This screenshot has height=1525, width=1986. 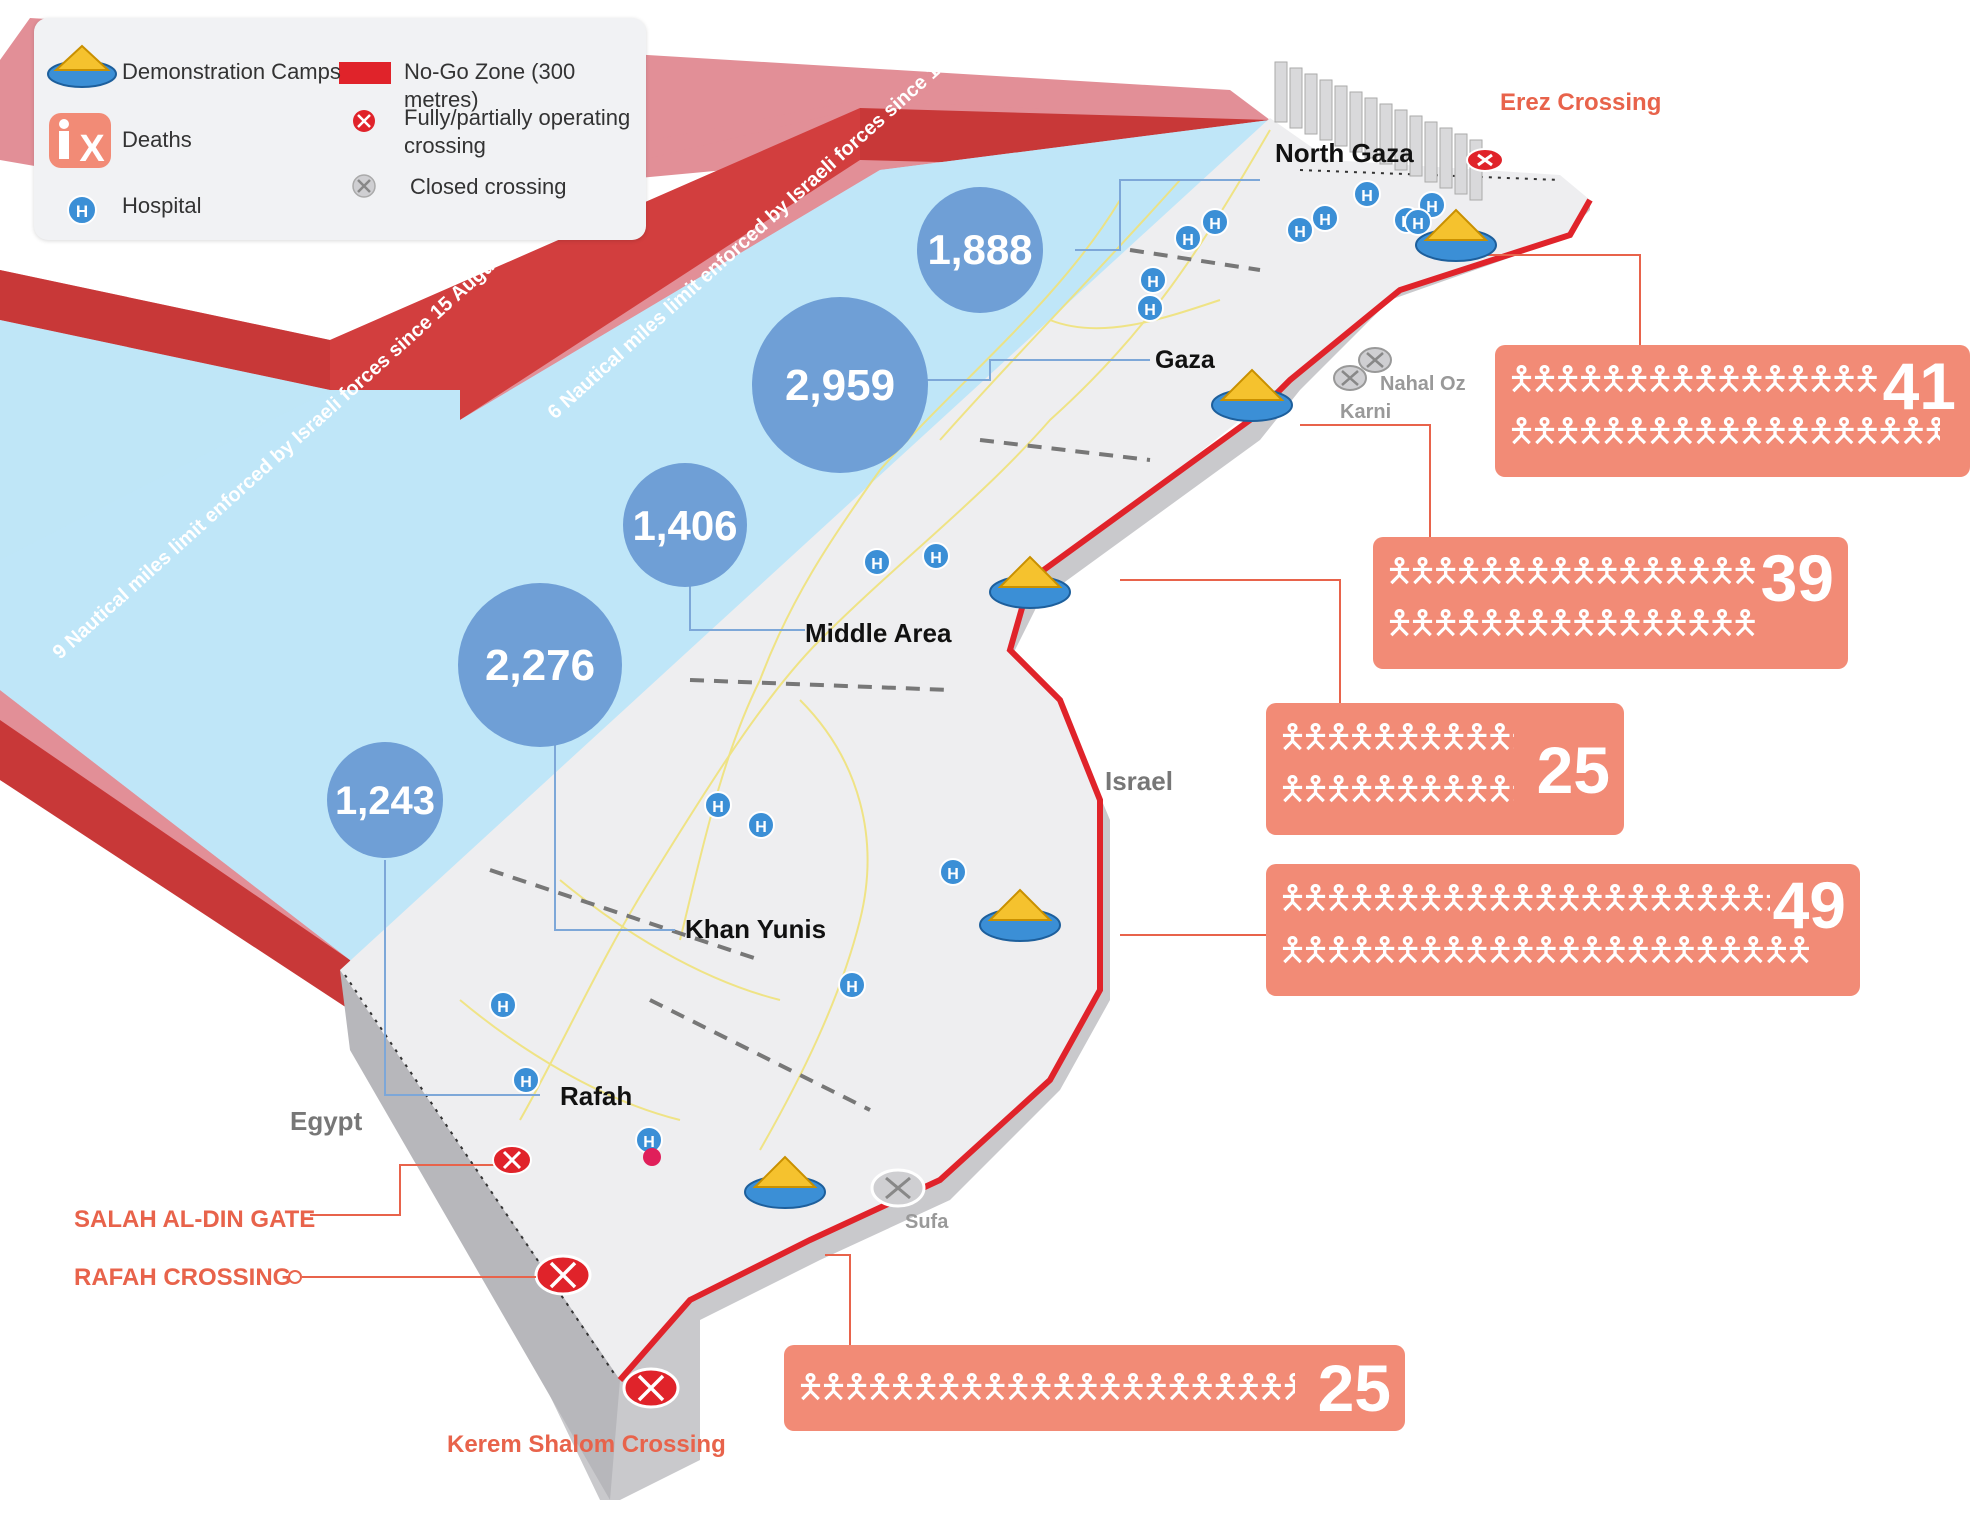 What do you see at coordinates (295, 1277) in the screenshot?
I see `rafah-crossing-pointer` at bounding box center [295, 1277].